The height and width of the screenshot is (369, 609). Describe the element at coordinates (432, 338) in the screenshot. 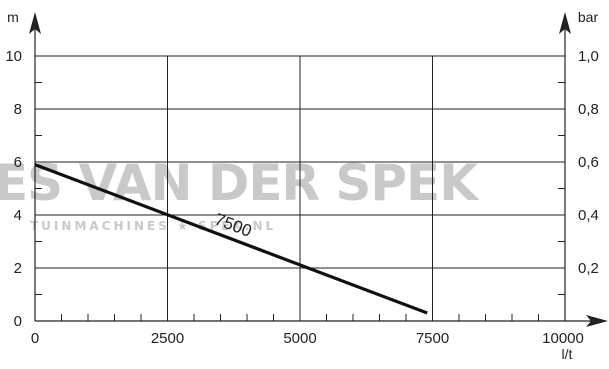

I see `x-tick-label: 7500` at that location.